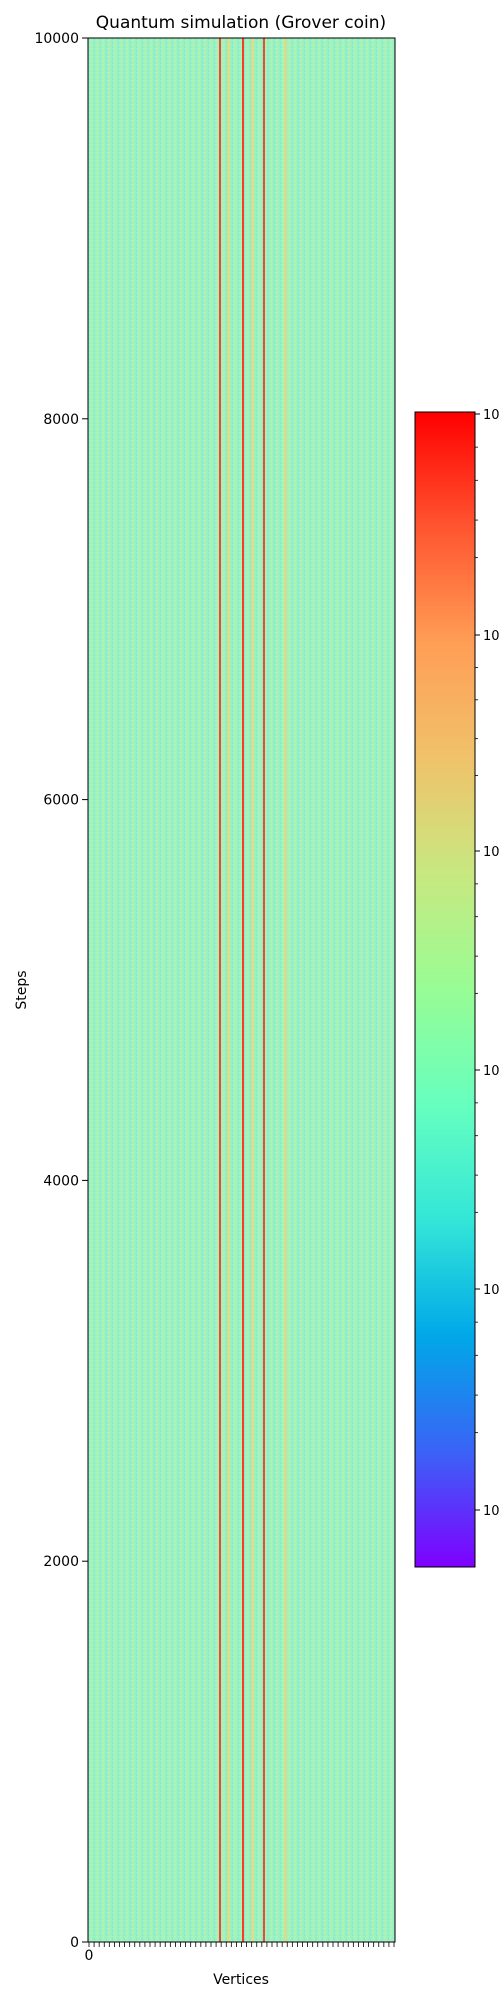 The height and width of the screenshot is (2000, 500). I want to click on chart-title: Quantum simulation (Grover coin), so click(241, 23).